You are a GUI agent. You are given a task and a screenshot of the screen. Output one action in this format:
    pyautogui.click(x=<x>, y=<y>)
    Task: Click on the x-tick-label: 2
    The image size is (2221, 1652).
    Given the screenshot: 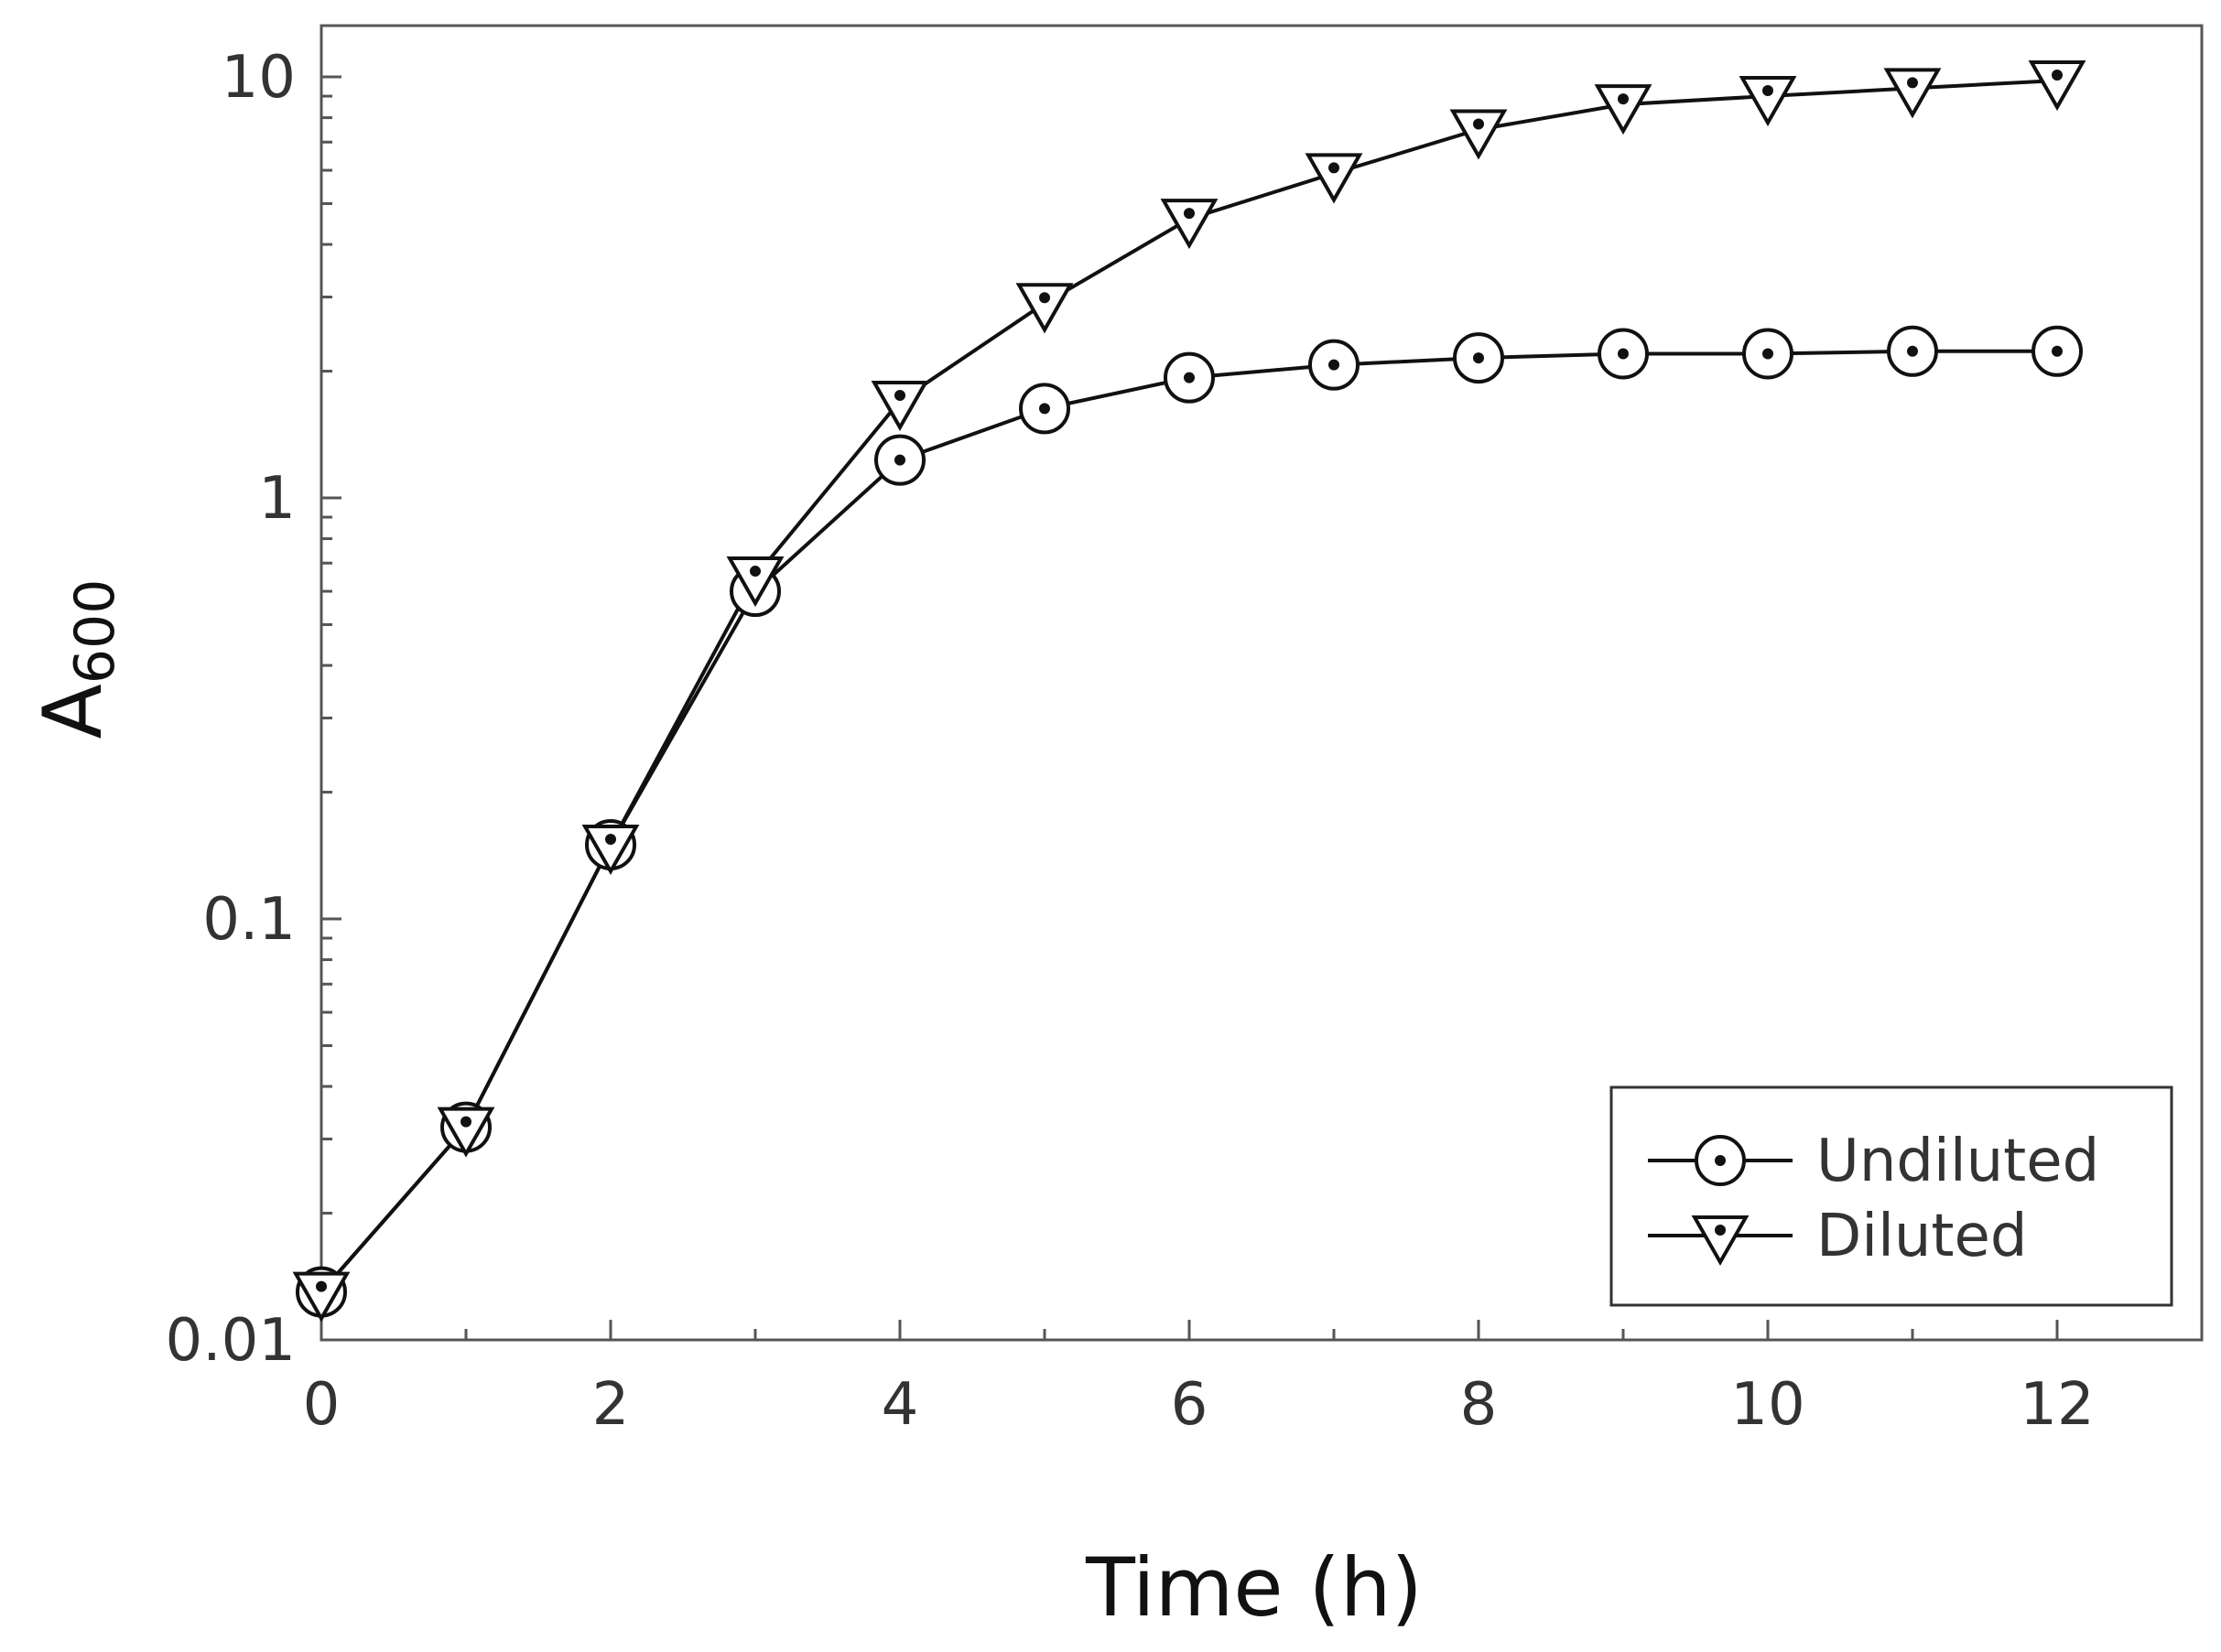 What is the action you would take?
    pyautogui.click(x=611, y=1405)
    